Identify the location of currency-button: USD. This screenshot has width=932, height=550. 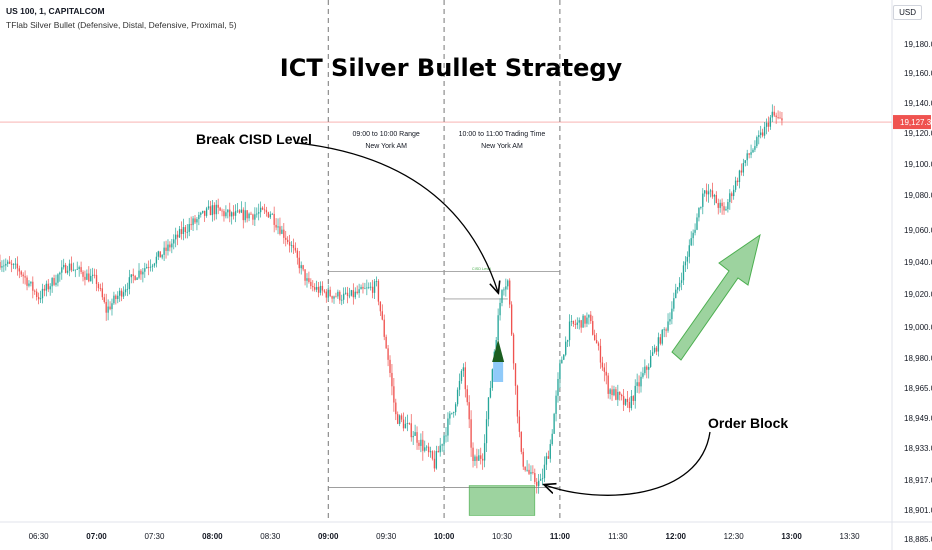
(907, 12).